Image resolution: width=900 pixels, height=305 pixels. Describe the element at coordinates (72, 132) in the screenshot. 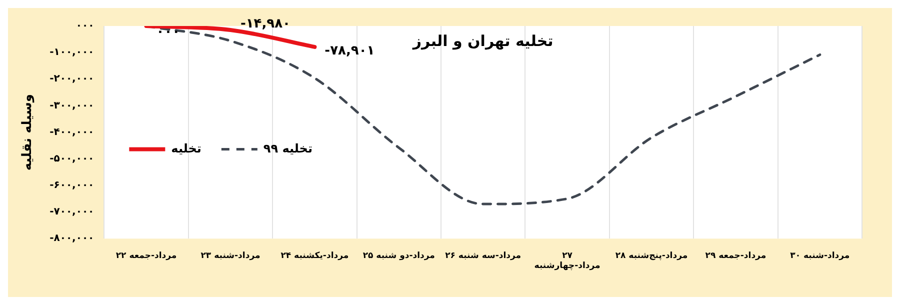

I see `y-tick-label: -۴۰۰,۰۰۰` at that location.